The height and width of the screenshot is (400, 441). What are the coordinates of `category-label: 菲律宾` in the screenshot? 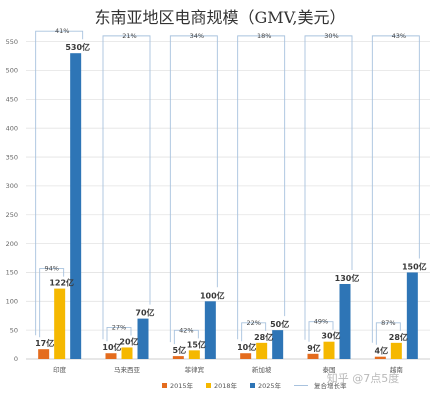 It's located at (195, 369).